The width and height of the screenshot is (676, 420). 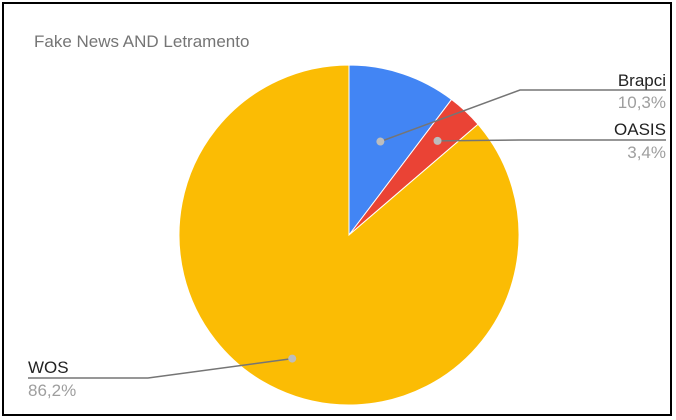 What do you see at coordinates (380, 141) in the screenshot?
I see `leader-dot-brapci` at bounding box center [380, 141].